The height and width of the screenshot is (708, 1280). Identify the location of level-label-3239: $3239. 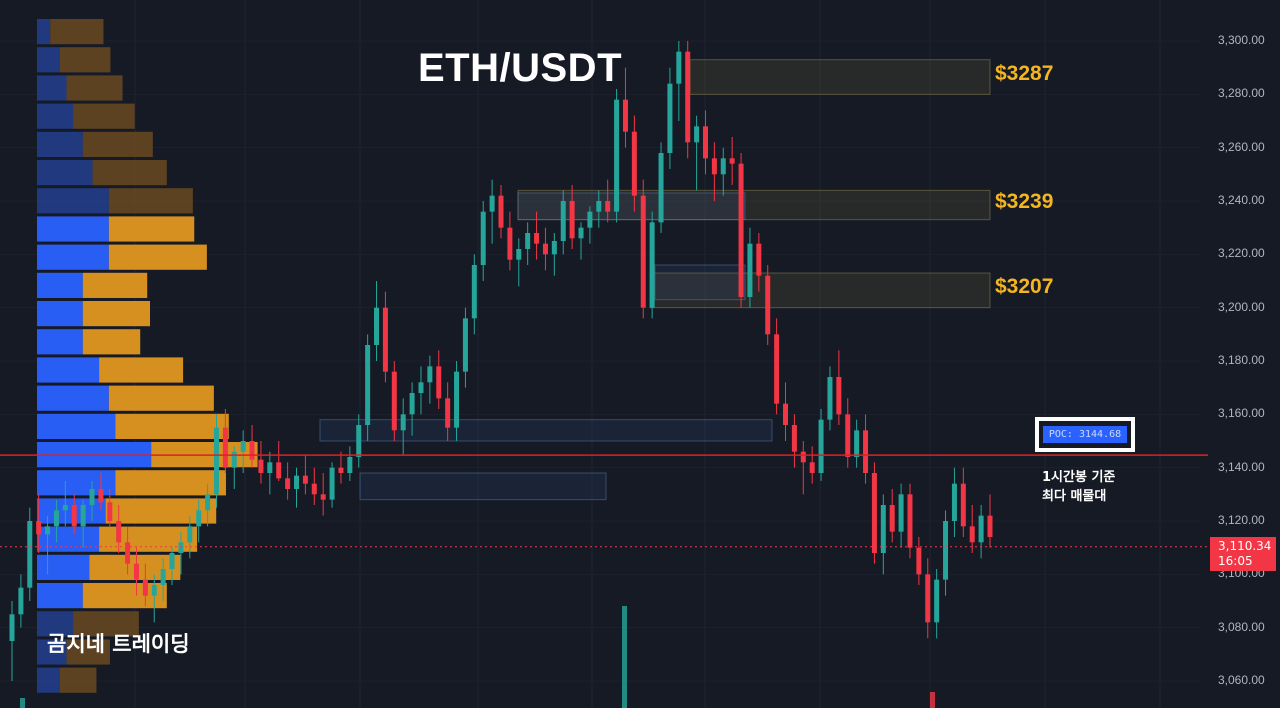
(1024, 201).